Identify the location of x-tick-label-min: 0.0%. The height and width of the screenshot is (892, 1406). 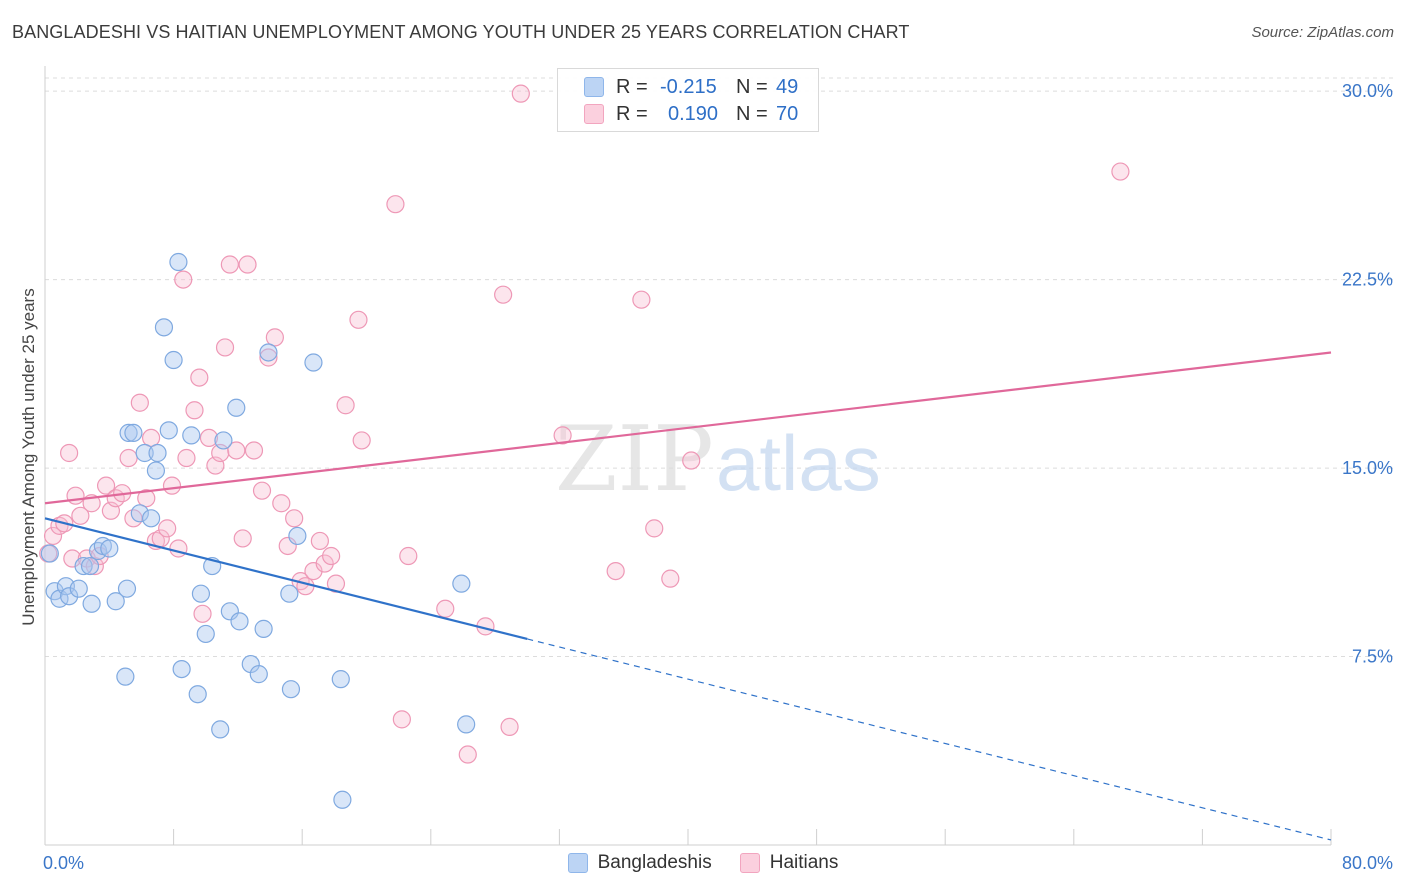
(63, 863).